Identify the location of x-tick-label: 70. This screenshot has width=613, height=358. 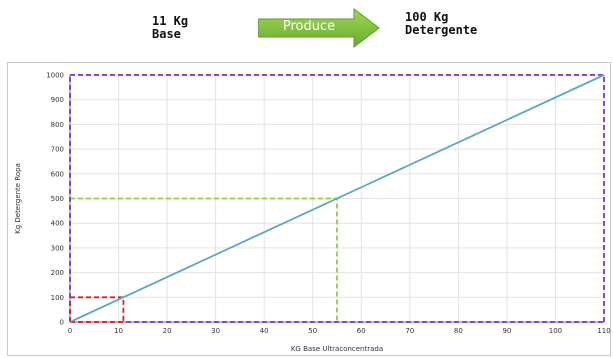
(409, 331).